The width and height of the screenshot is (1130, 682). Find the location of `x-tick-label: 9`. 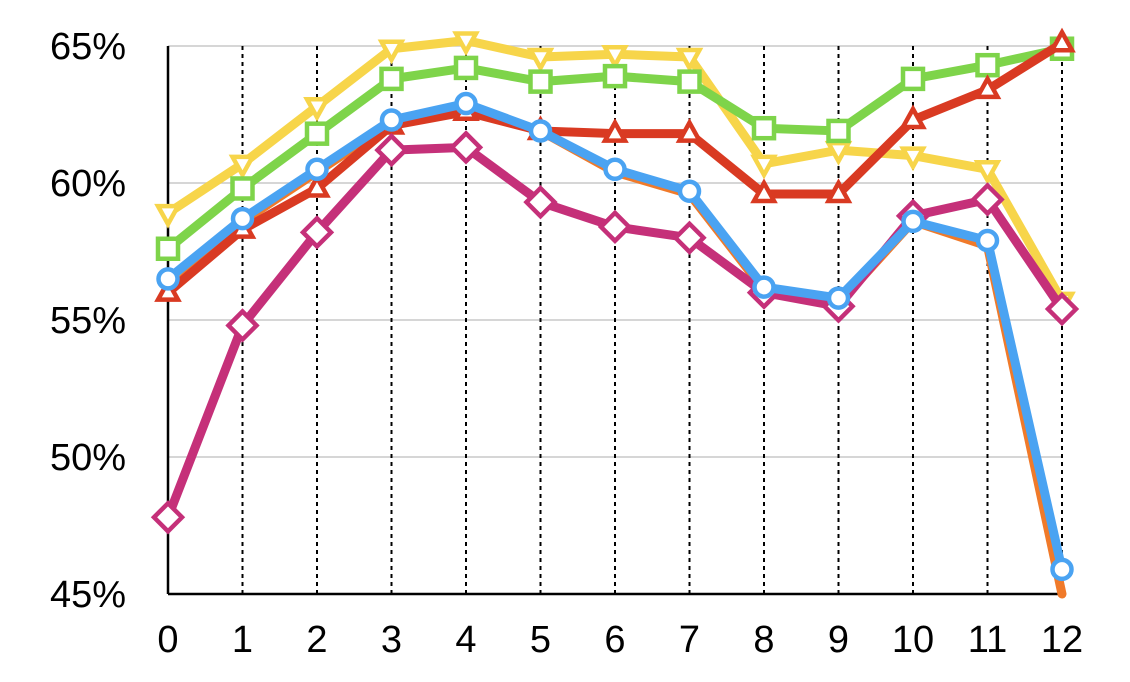

x-tick-label: 9 is located at coordinates (838, 640).